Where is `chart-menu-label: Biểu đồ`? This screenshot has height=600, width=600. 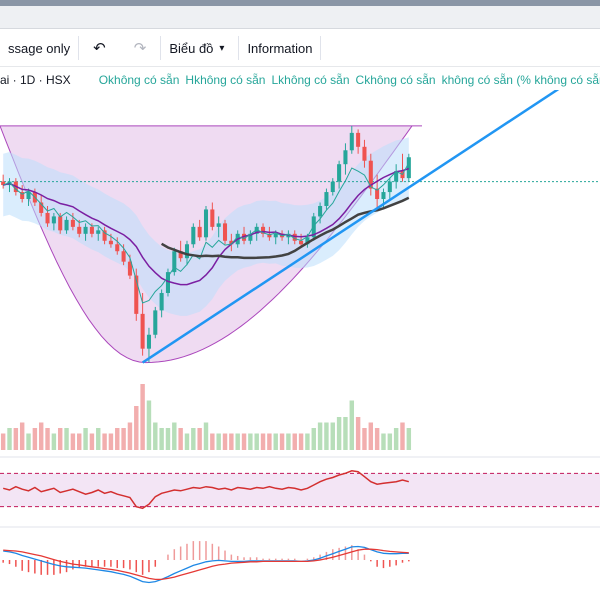 chart-menu-label: Biểu đồ is located at coordinates (191, 48).